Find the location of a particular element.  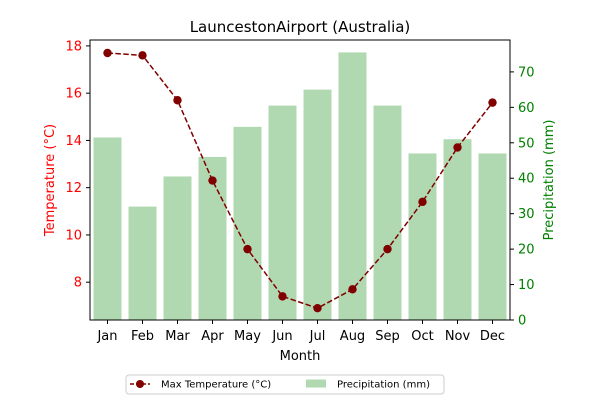

y-right-tick-label: 60 is located at coordinates (526, 108).